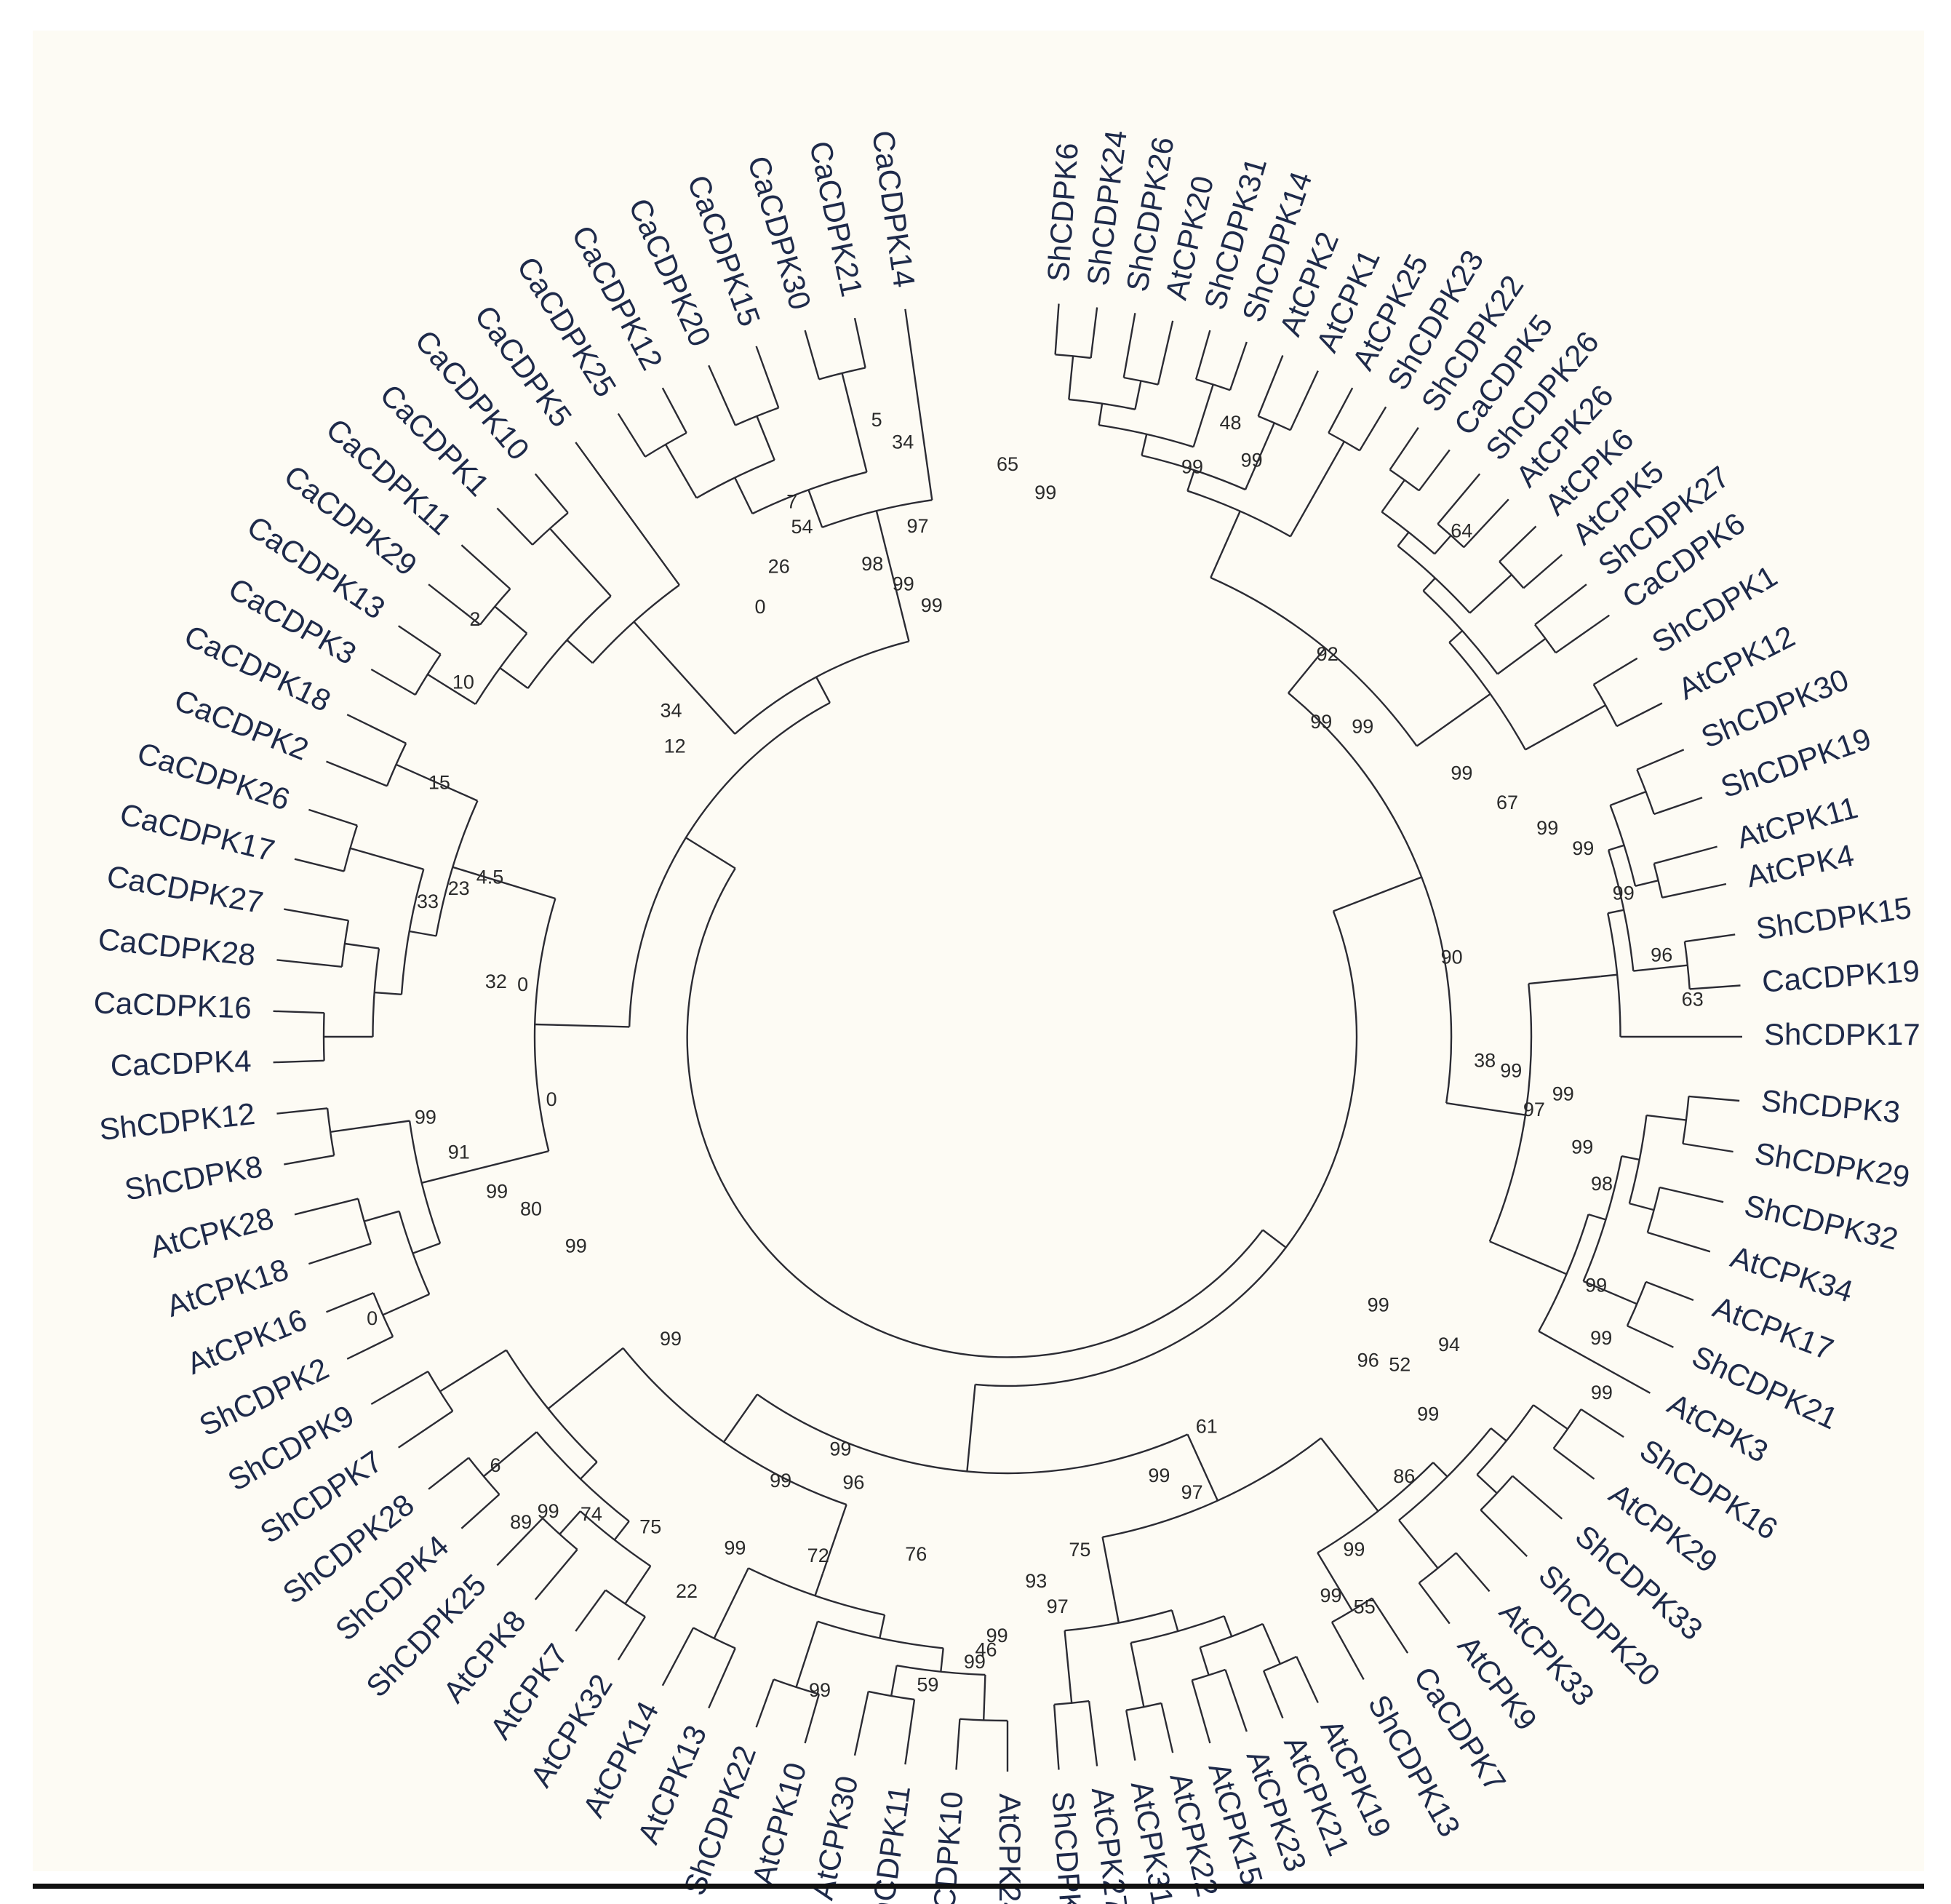 Image resolution: width=1951 pixels, height=1904 pixels. Describe the element at coordinates (1192, 1492) in the screenshot. I see `support-value: 97` at that location.